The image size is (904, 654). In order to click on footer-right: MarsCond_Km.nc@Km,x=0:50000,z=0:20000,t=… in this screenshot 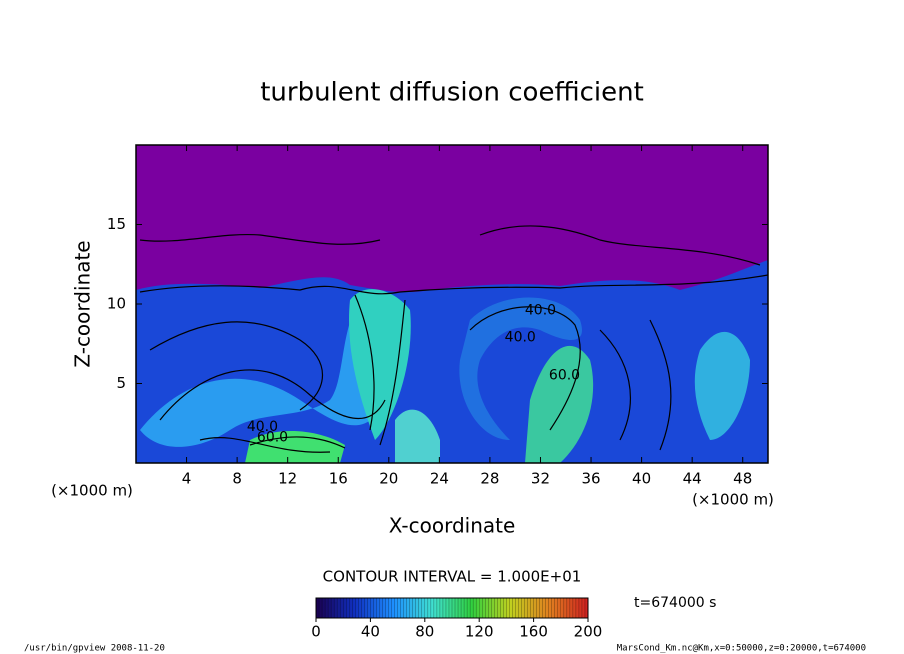, I will do `click(741, 649)`.